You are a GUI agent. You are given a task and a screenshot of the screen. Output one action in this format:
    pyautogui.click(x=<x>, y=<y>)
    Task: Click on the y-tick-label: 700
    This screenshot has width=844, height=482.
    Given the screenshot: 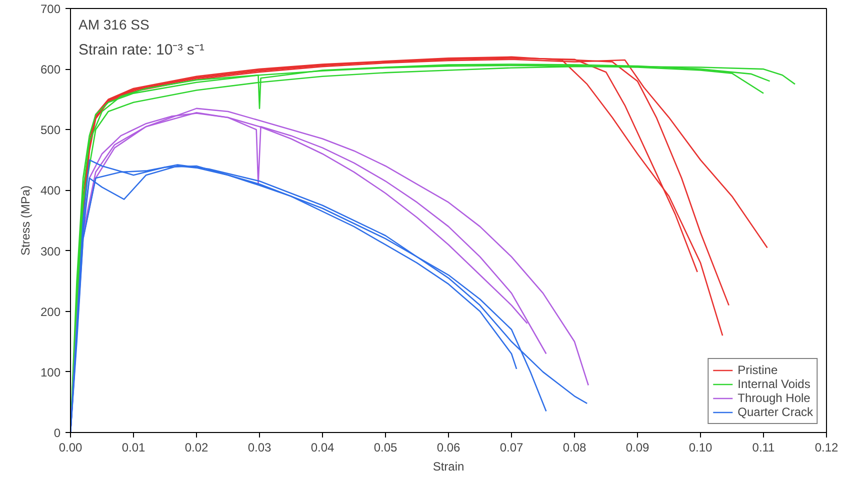 What is the action you would take?
    pyautogui.click(x=50, y=9)
    